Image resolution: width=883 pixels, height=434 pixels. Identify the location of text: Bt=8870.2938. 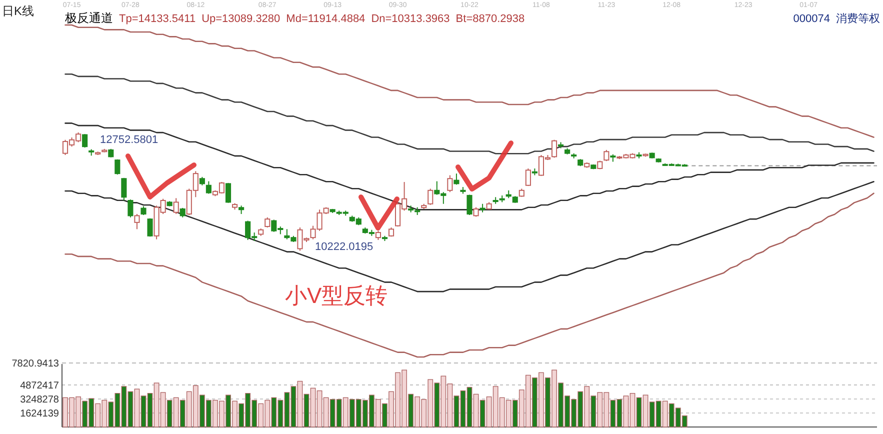
(490, 19).